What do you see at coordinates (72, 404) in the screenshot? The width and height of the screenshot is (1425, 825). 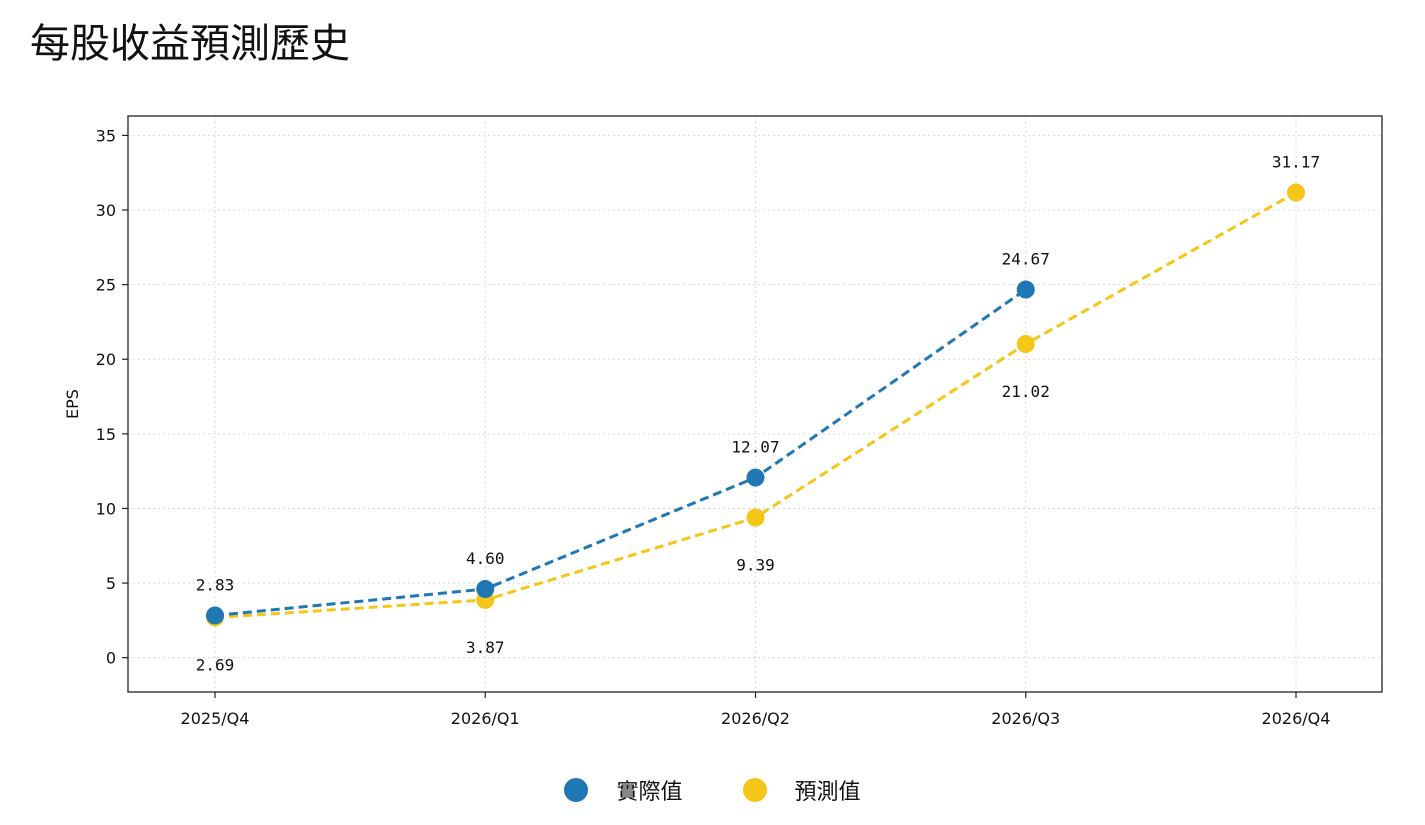 I see `y-axis-label: EPS` at bounding box center [72, 404].